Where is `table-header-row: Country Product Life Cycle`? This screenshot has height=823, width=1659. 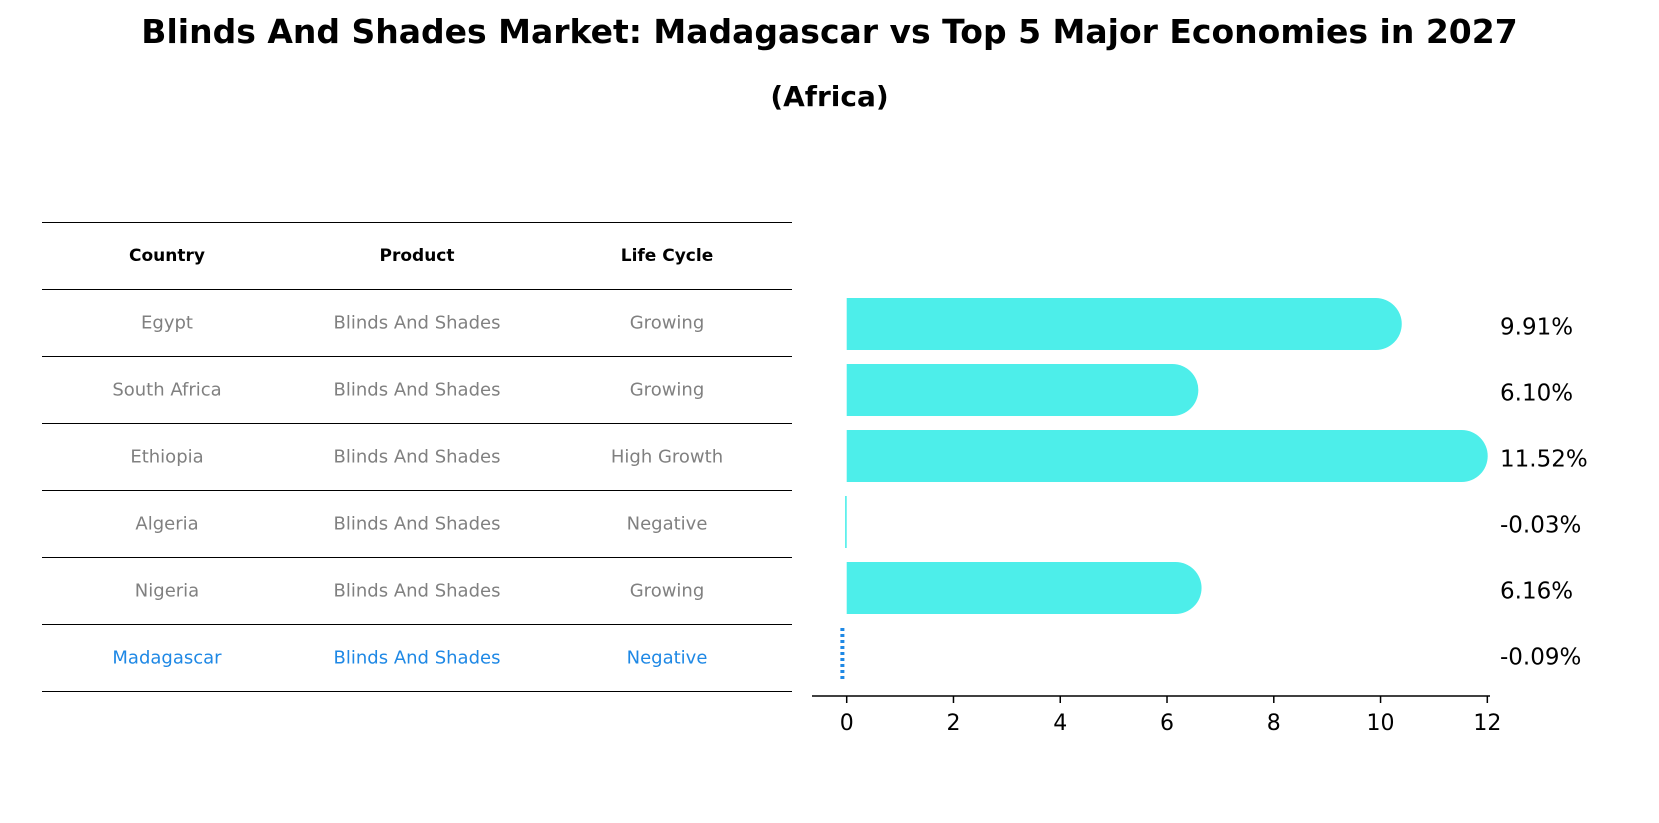 table-header-row: Country Product Life Cycle is located at coordinates (417, 255).